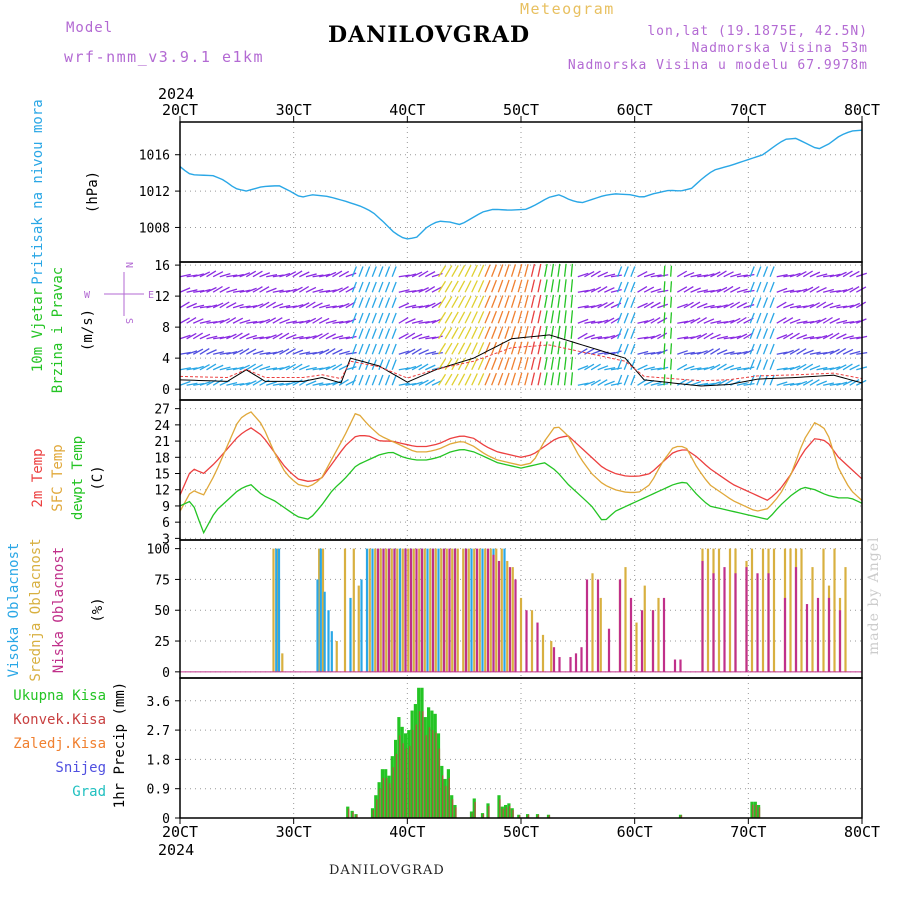 This screenshot has height=900, width=900. Describe the element at coordinates (162, 266) in the screenshot. I see `tick-label-y: 16` at that location.